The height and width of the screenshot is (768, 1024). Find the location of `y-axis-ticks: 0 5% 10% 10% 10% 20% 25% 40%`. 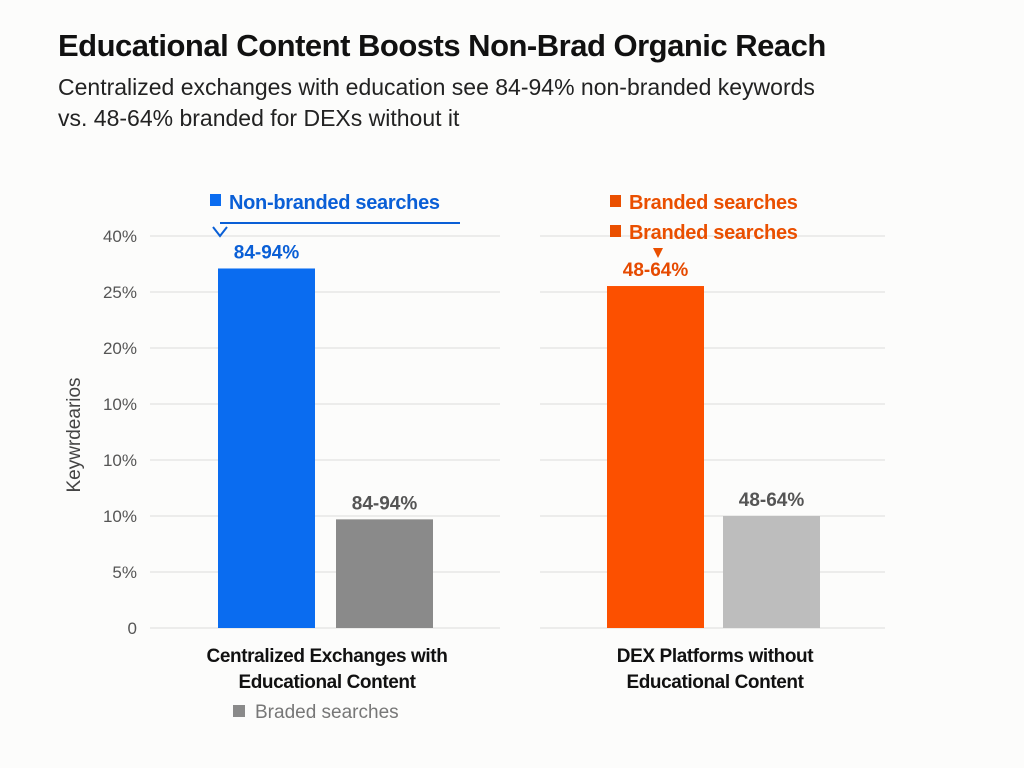

y-axis-ticks: 0 5% 10% 10% 10% 20% 25% 40% is located at coordinates (120, 432).